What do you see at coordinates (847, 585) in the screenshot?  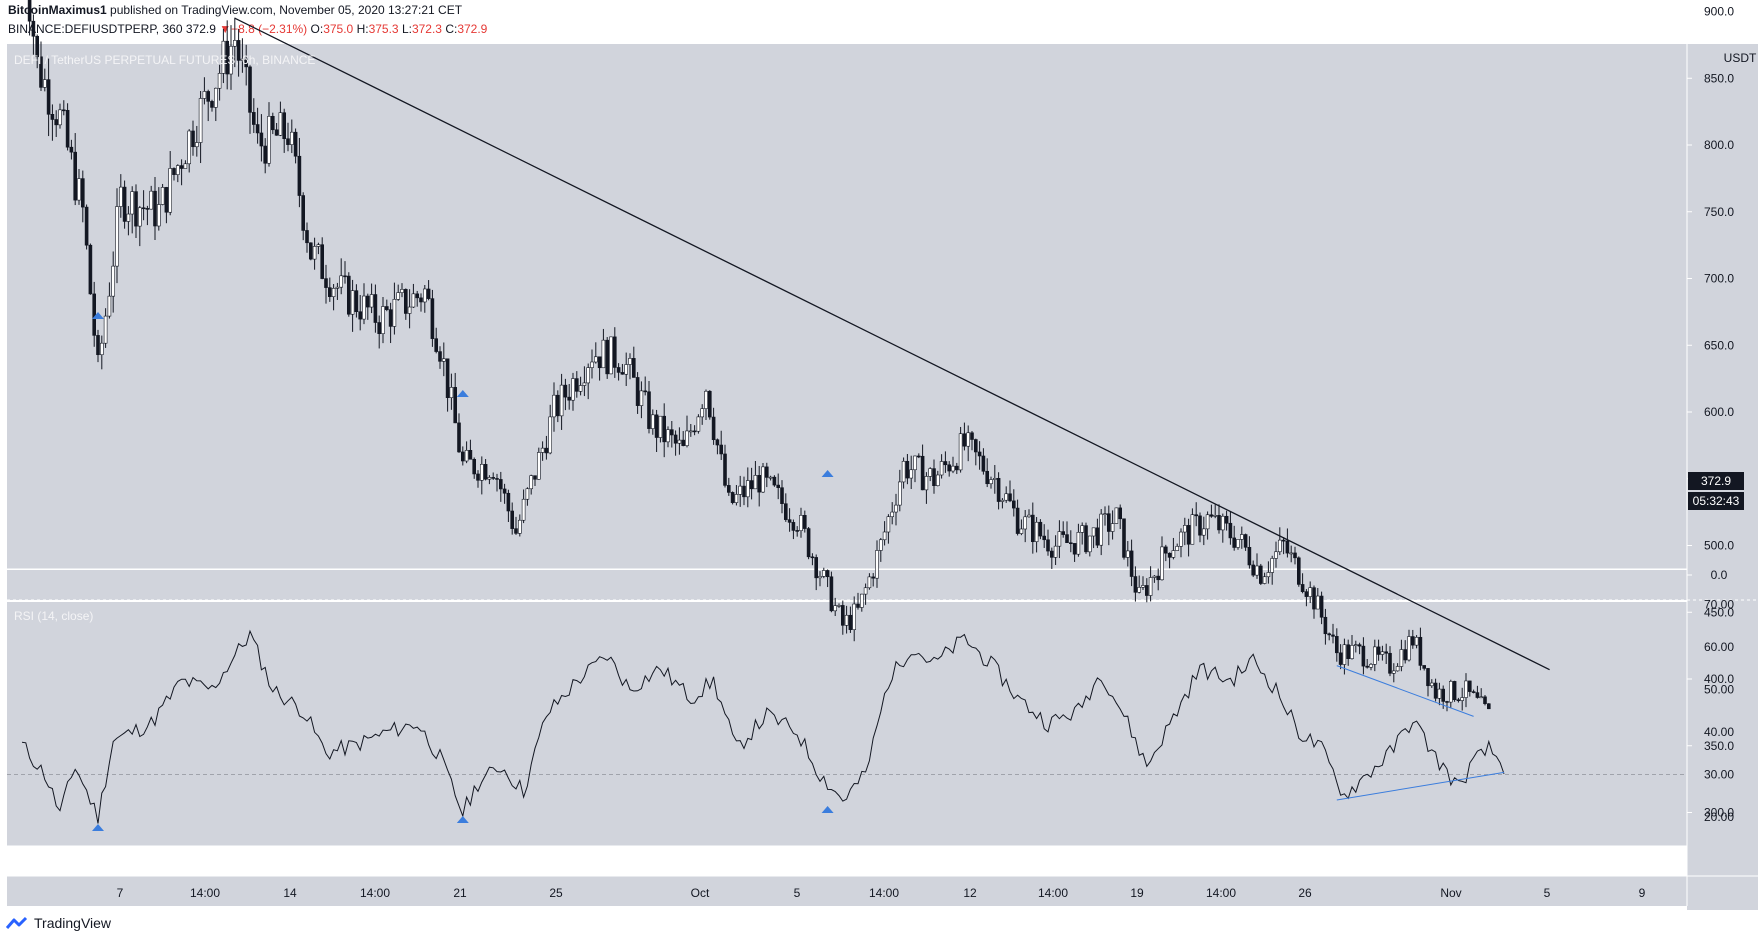 I see `volume-strip-bg` at bounding box center [847, 585].